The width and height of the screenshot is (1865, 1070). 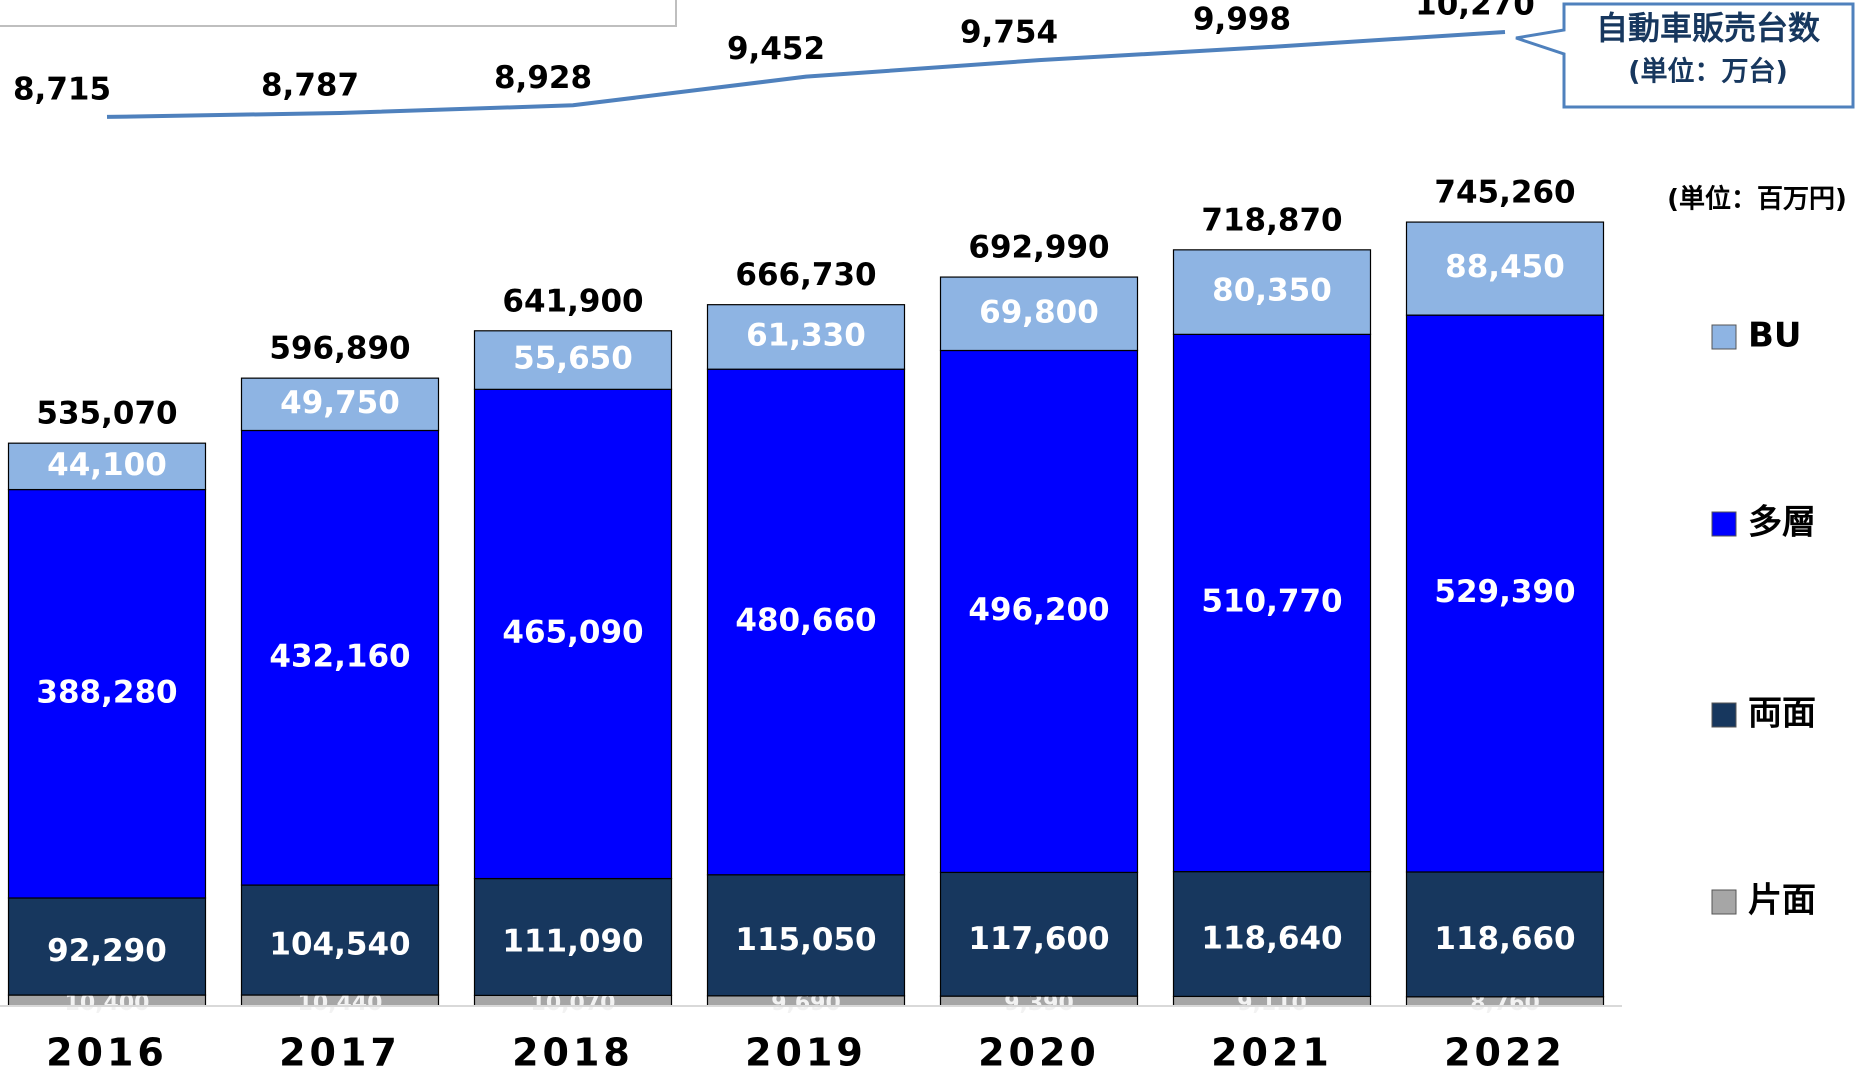 I want to click on value-label: 88,450, so click(x=1505, y=267).